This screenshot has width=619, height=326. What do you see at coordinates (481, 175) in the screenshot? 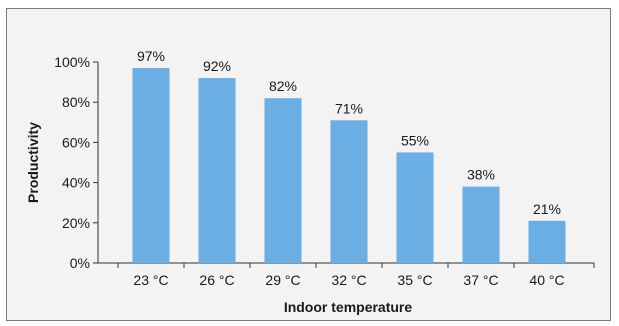
I see `data-label: 38%` at bounding box center [481, 175].